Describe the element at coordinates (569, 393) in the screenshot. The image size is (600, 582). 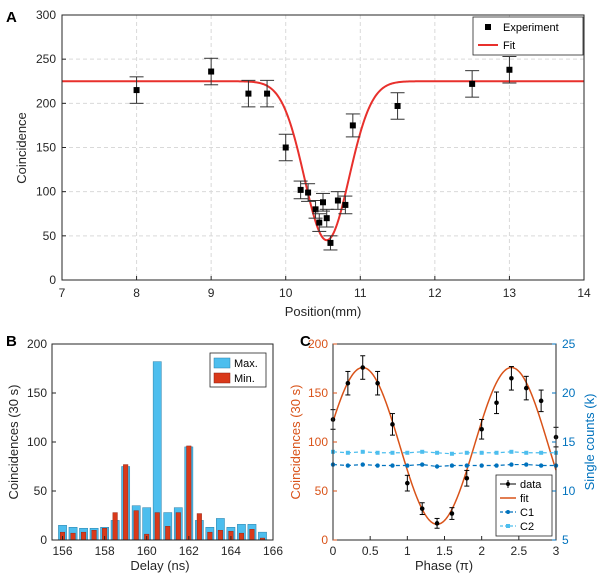
I see `y-right-tick-label: 20` at that location.